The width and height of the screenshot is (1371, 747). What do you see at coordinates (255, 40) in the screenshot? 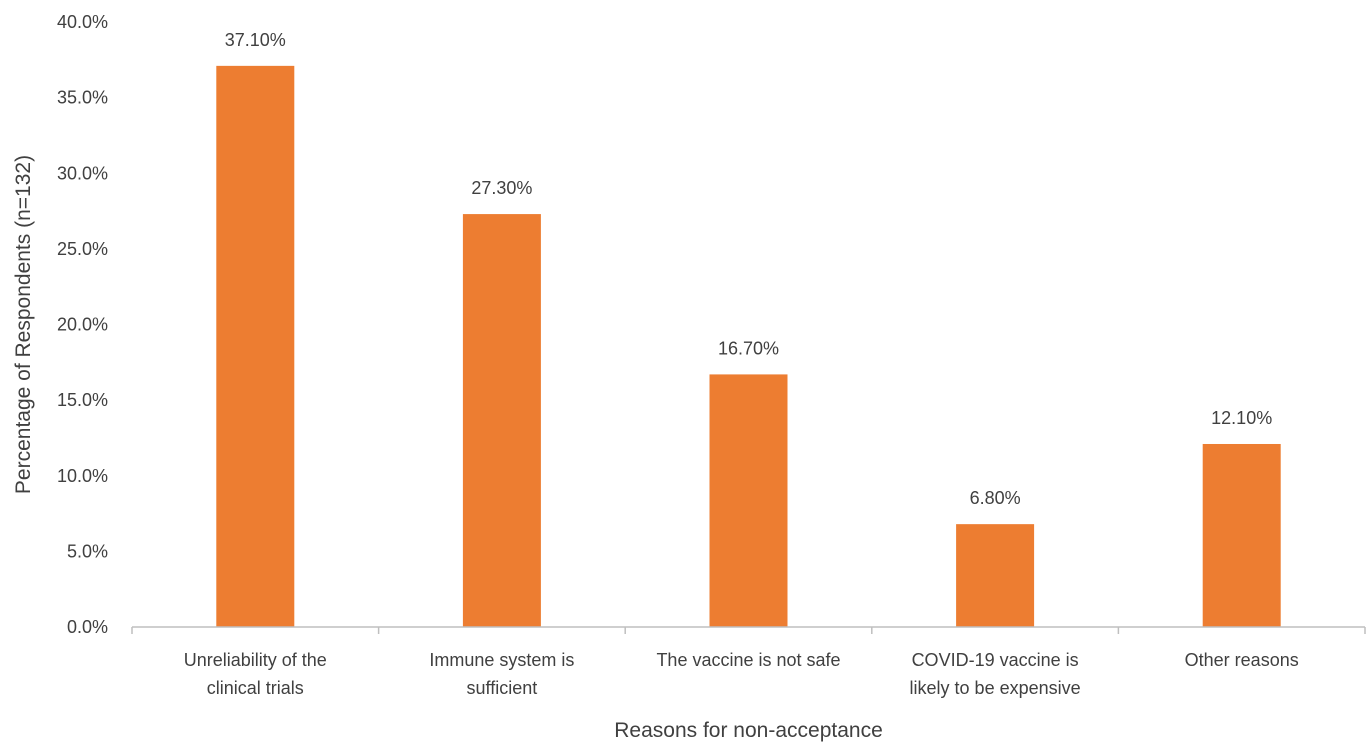
I see `data-label: 37.10%` at bounding box center [255, 40].